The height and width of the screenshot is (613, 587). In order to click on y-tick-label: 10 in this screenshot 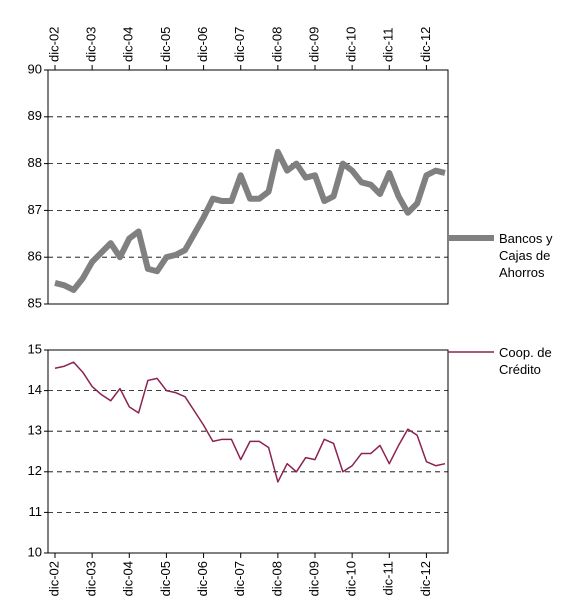, I will do `click(35, 551)`.